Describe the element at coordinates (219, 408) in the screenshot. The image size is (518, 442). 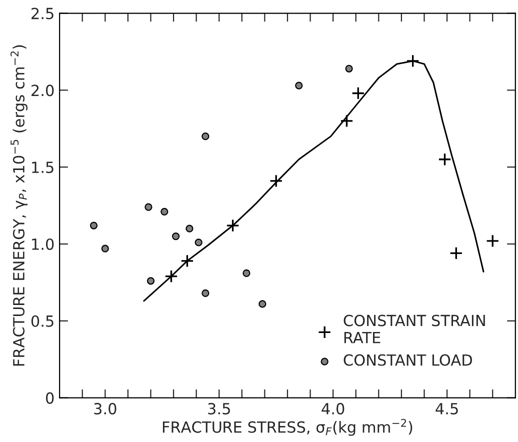
I see `x-tick-label: 3.5` at that location.